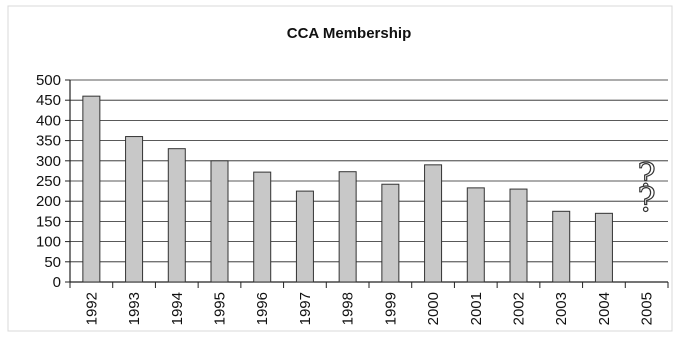  Describe the element at coordinates (433, 308) in the screenshot. I see `x-tick-label: 2000` at that location.